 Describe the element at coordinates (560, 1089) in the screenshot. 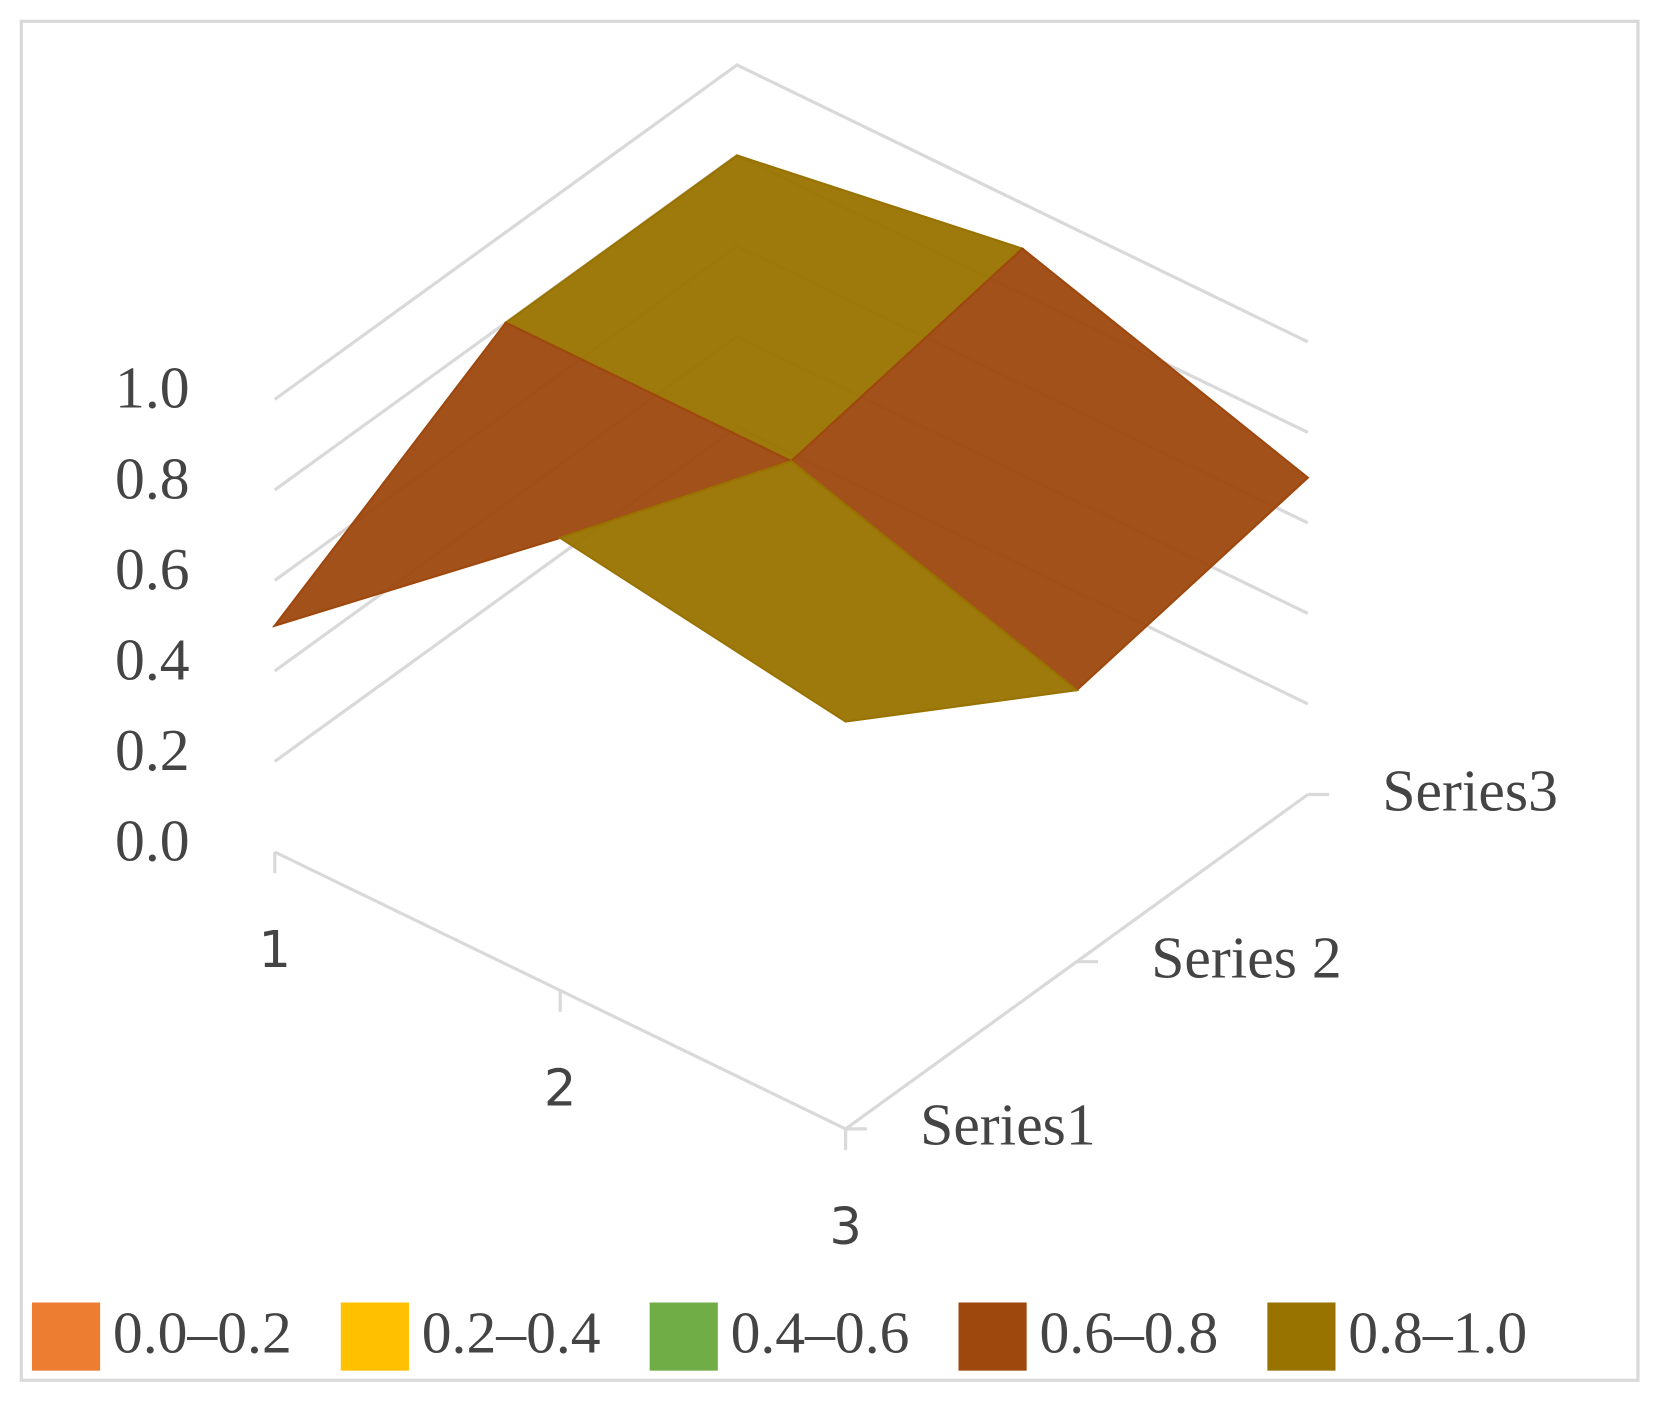

I see `x-tick-label: 2` at that location.